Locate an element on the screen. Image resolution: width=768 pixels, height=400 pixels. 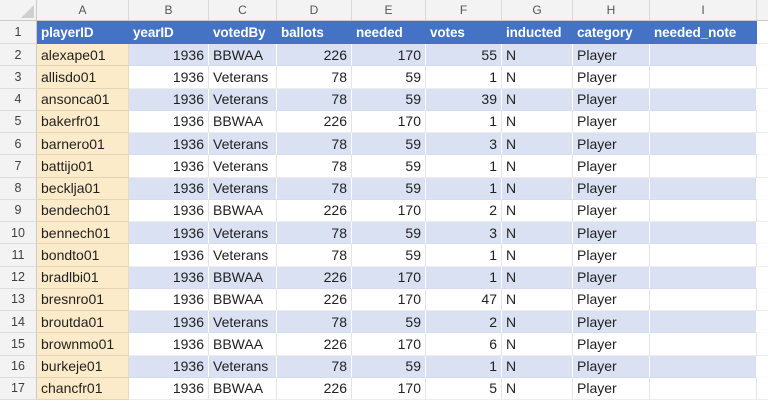
cell-G13: N is located at coordinates (537, 299).